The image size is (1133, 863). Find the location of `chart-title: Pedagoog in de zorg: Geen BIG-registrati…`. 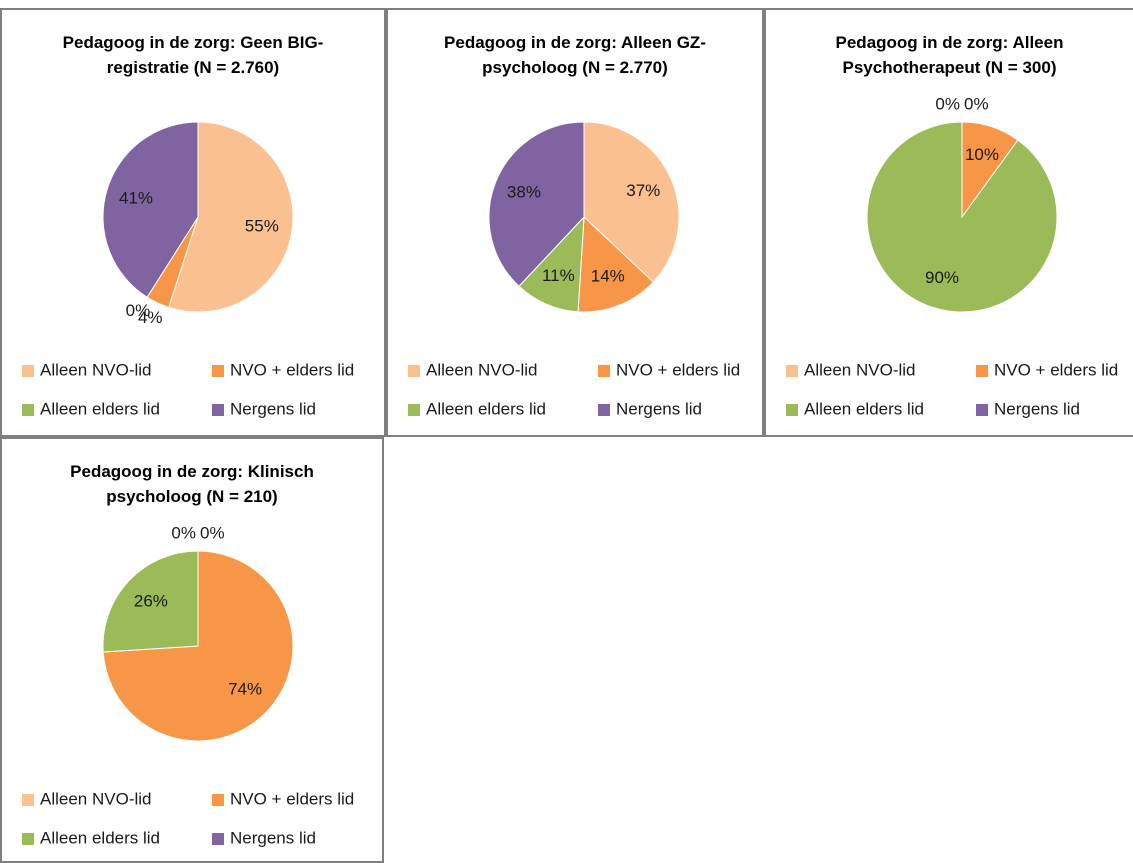

chart-title: Pedagoog in de zorg: Geen BIG-registrati… is located at coordinates (193, 55).